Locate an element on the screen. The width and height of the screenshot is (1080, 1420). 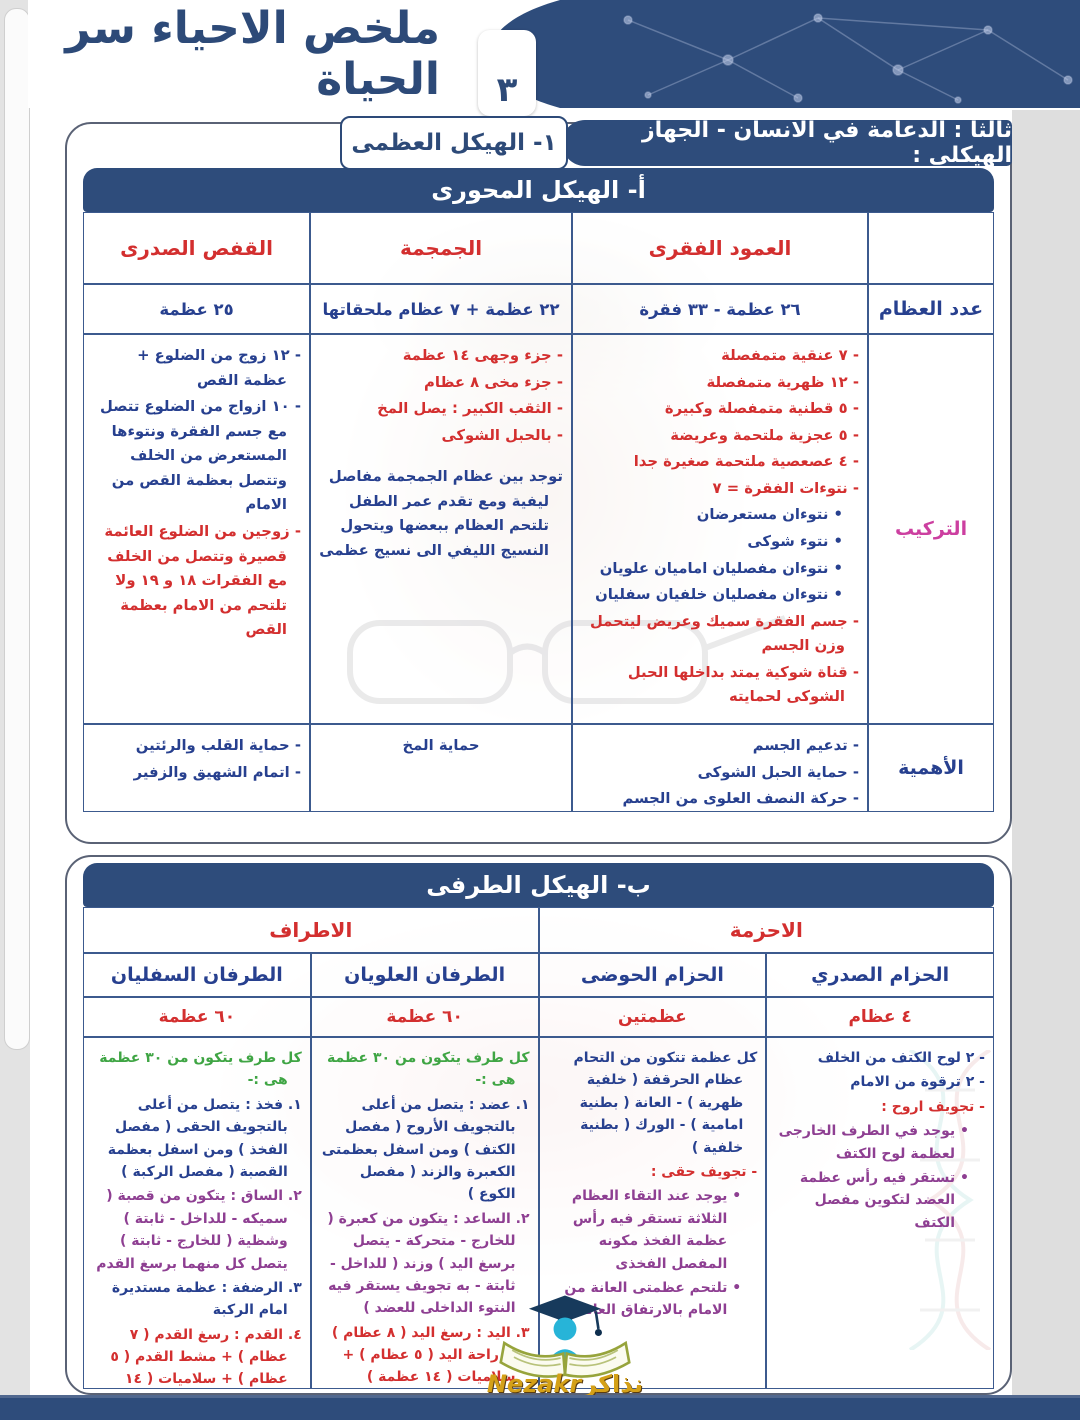
logo-latin: Nezakr is located at coordinates (534, 1384).